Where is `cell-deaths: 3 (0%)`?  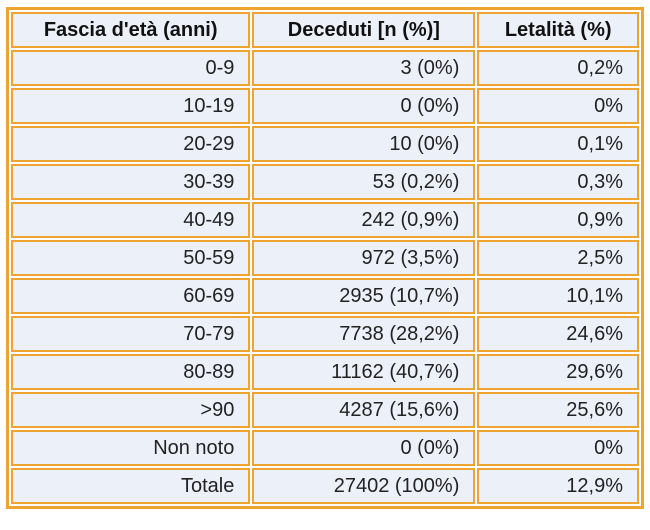 cell-deaths: 3 (0%) is located at coordinates (364, 68).